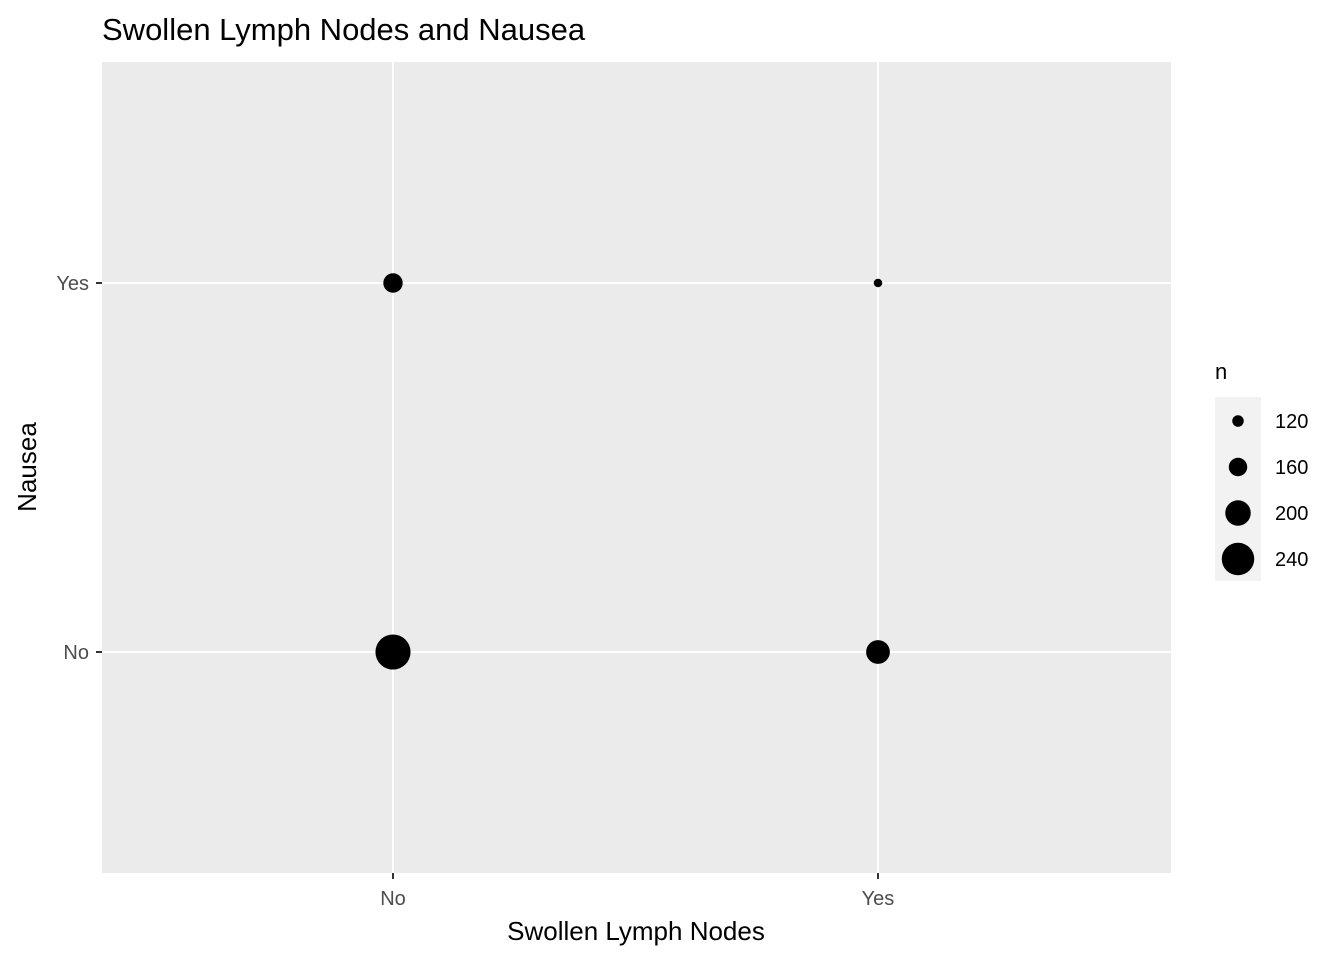 This screenshot has width=1344, height=960. I want to click on legend-entries: 120 160 200 240, so click(1264, 493).